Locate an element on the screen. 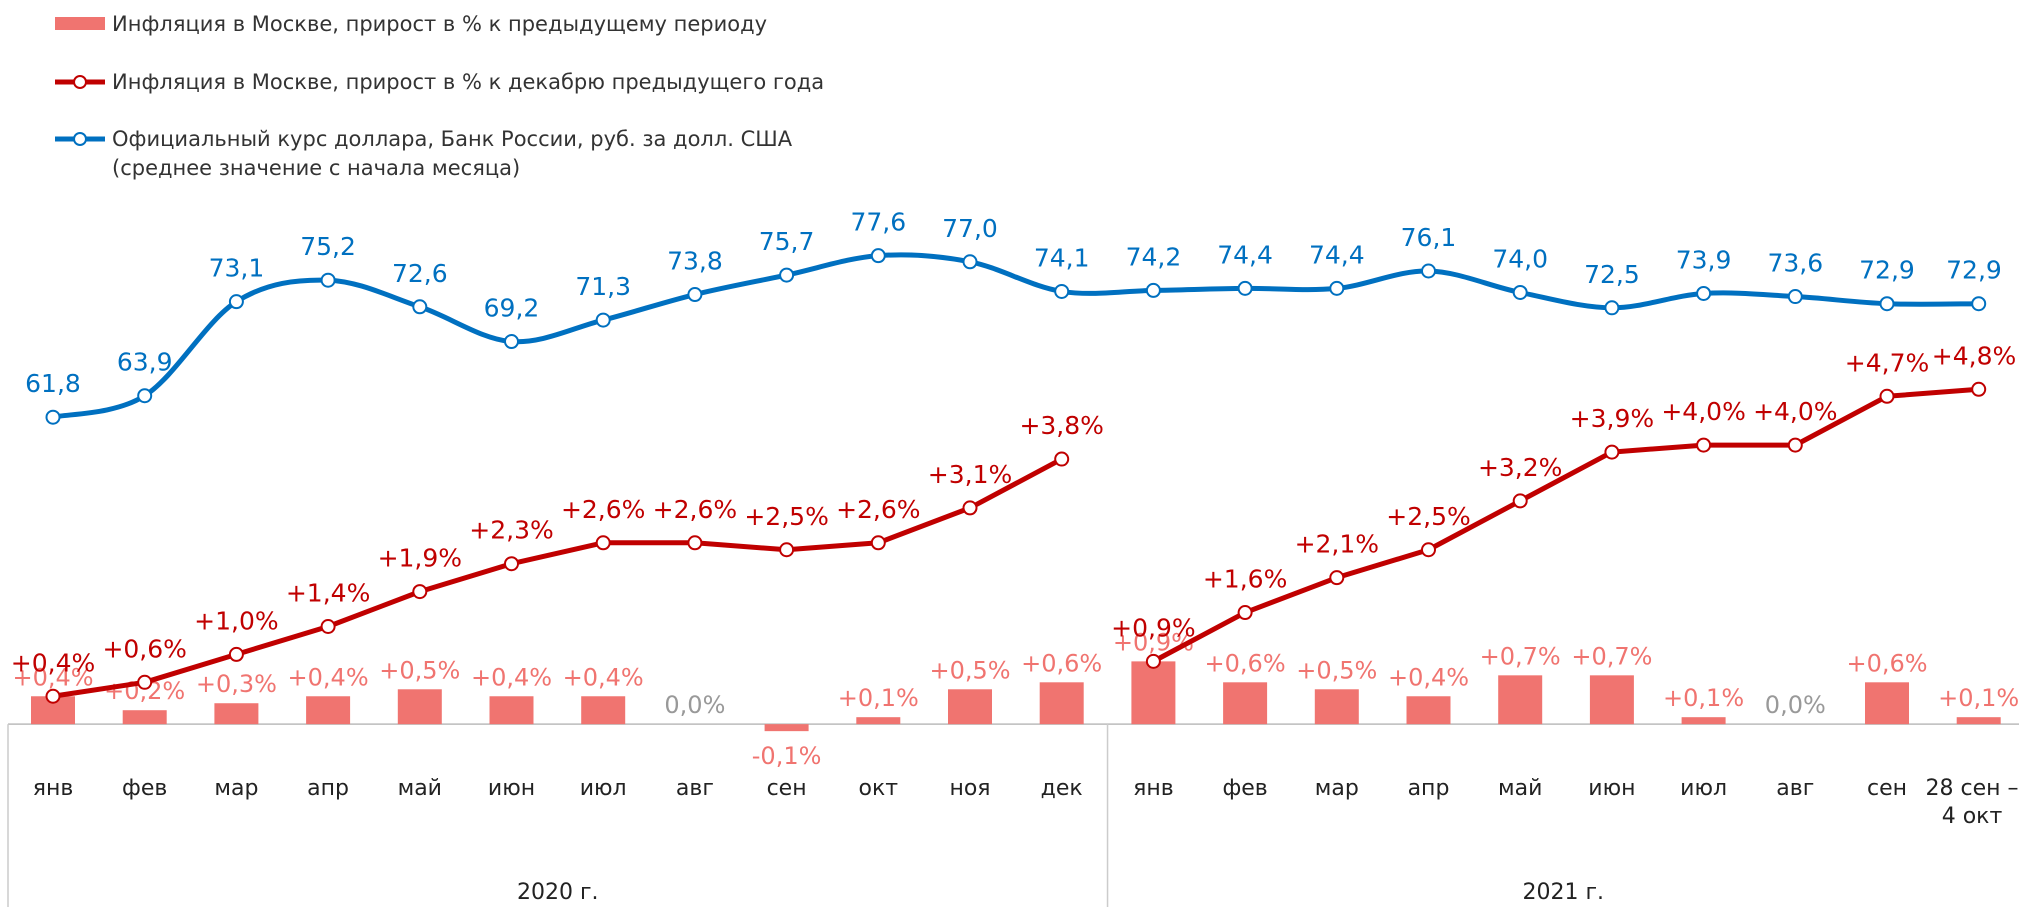  data-label: 71,3 is located at coordinates (603, 286).